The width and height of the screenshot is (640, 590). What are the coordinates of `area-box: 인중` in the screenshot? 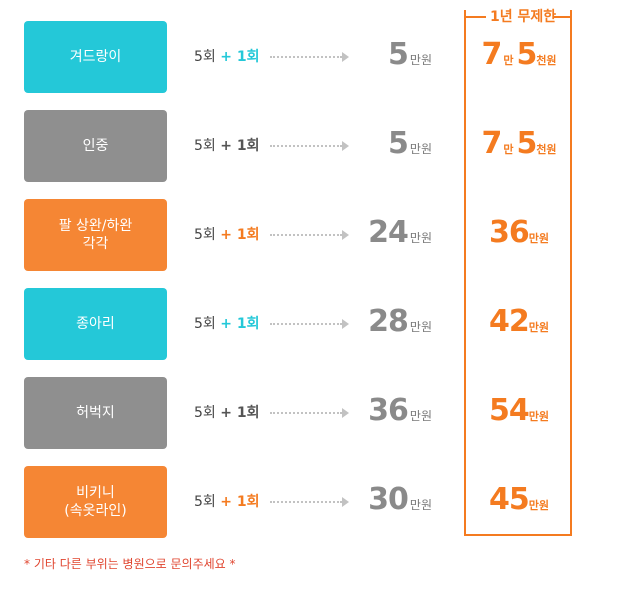 It's located at (95, 146).